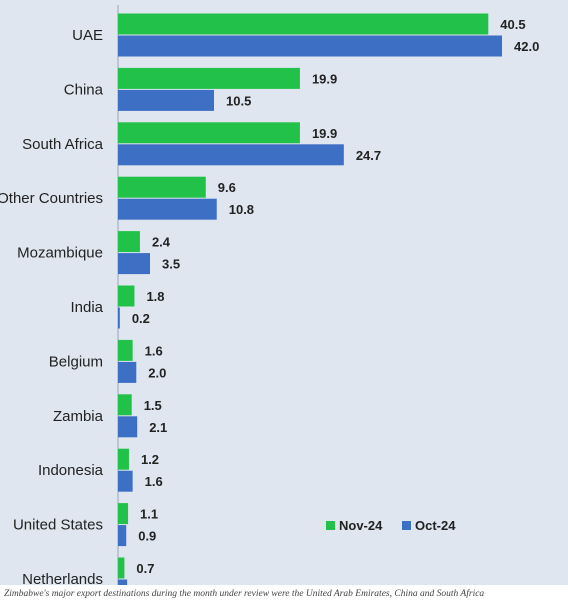 The width and height of the screenshot is (568, 613). I want to click on bar-oct-24-belgium, so click(127, 372).